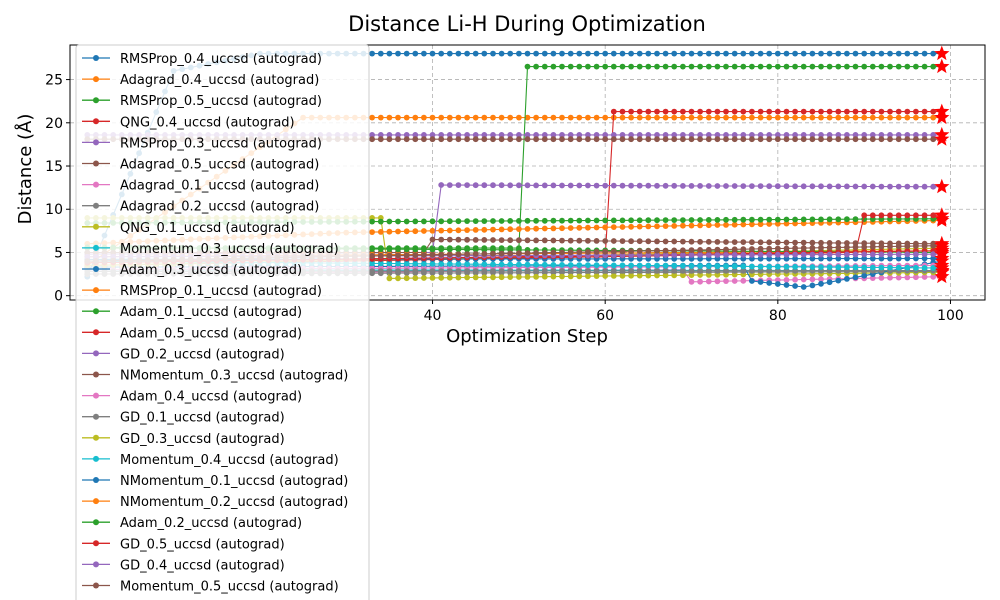 The width and height of the screenshot is (1000, 600). What do you see at coordinates (778, 316) in the screenshot?
I see `x-tick-label: 80` at bounding box center [778, 316].